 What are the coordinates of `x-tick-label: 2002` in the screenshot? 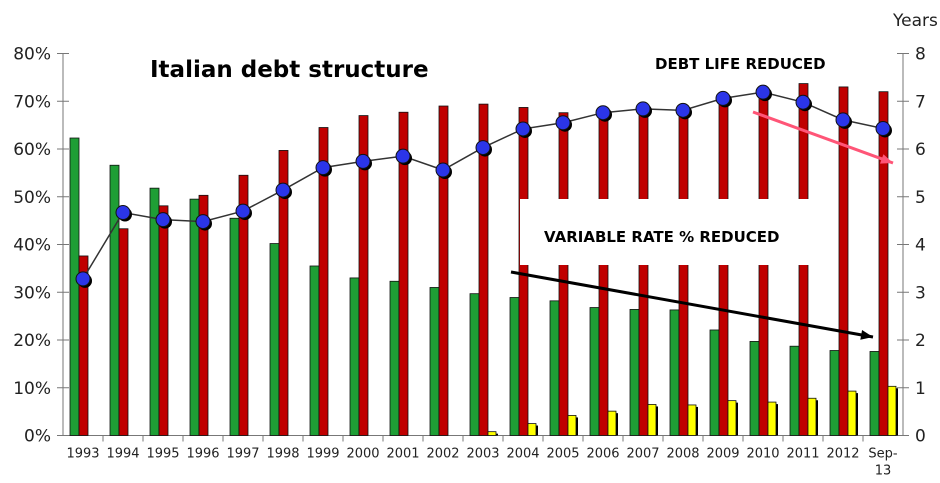 It's located at (442, 454).